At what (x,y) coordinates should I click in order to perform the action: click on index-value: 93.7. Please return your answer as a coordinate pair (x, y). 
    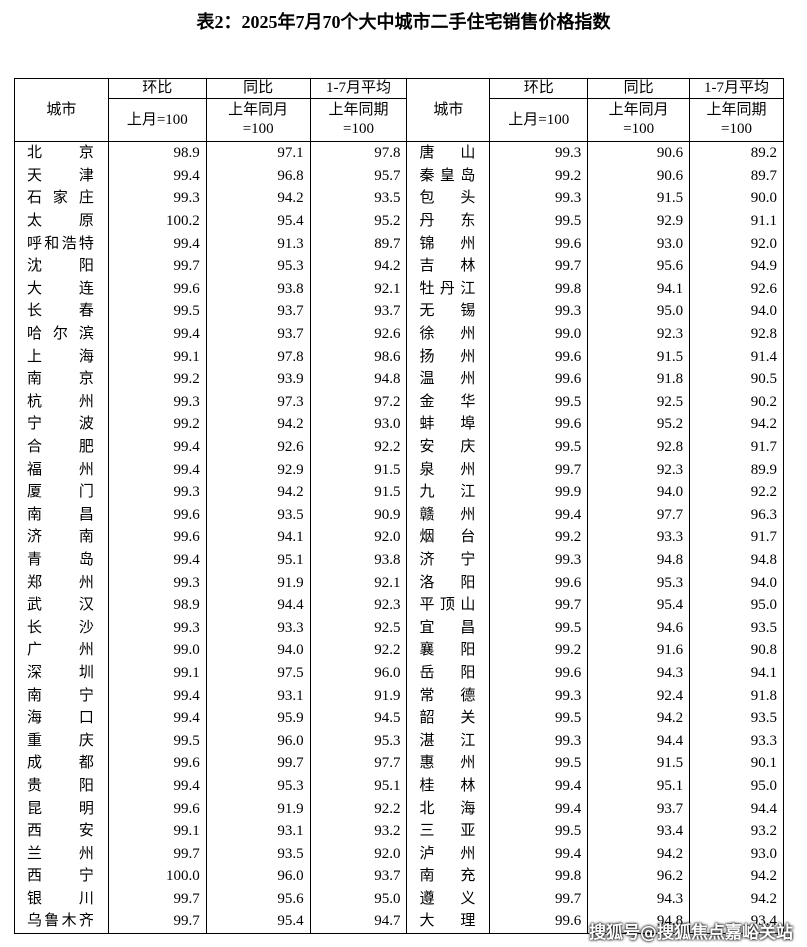
    Looking at the image, I should click on (639, 808).